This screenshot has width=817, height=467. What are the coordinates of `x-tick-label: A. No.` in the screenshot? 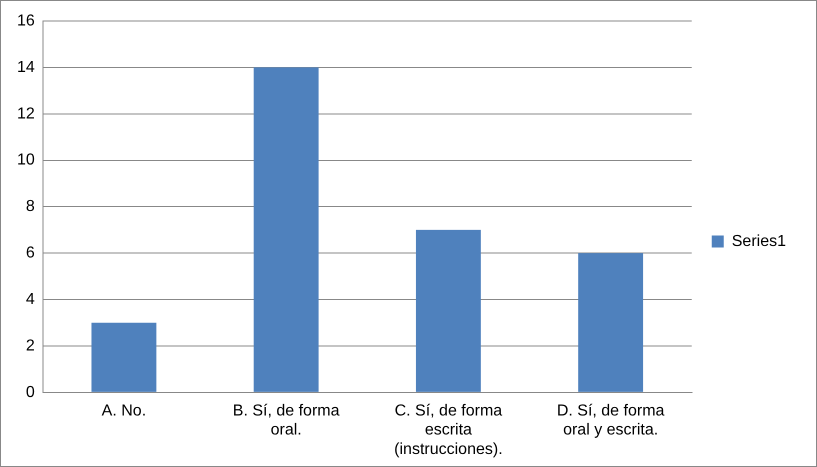 It's located at (124, 411).